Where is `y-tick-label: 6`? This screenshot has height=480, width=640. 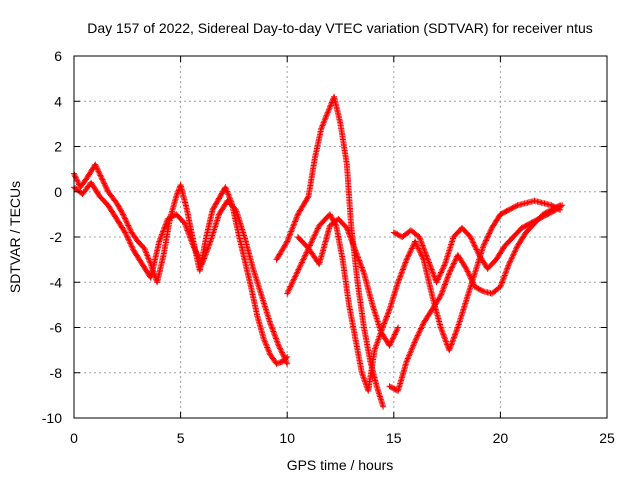
y-tick-label: 6 is located at coordinates (58, 56).